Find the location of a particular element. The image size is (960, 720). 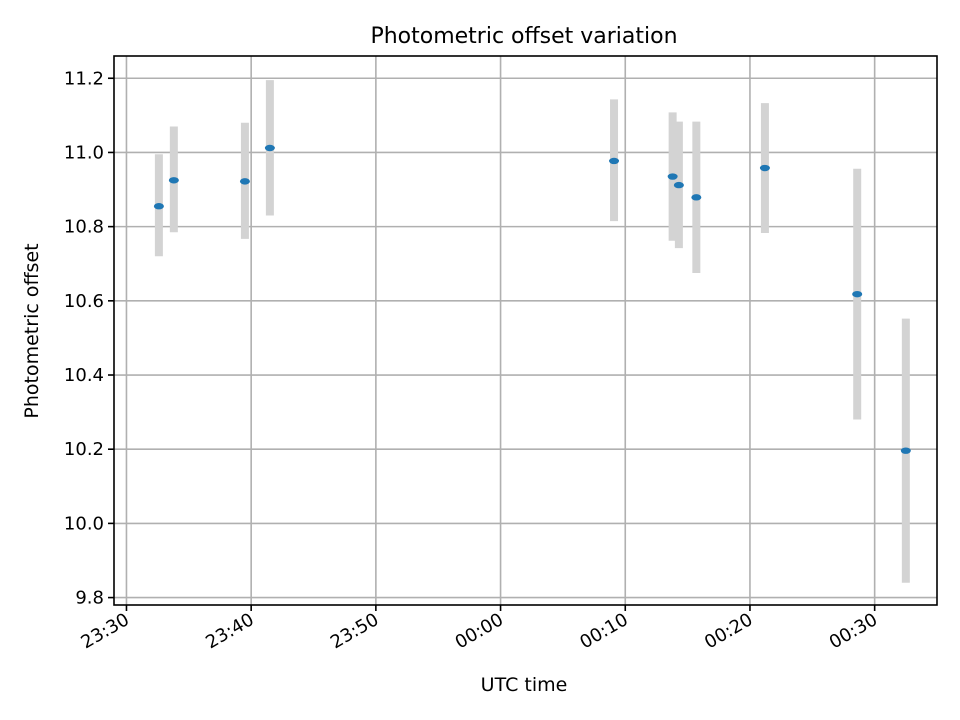

y-axis-label: Photometric offset is located at coordinates (32, 330).